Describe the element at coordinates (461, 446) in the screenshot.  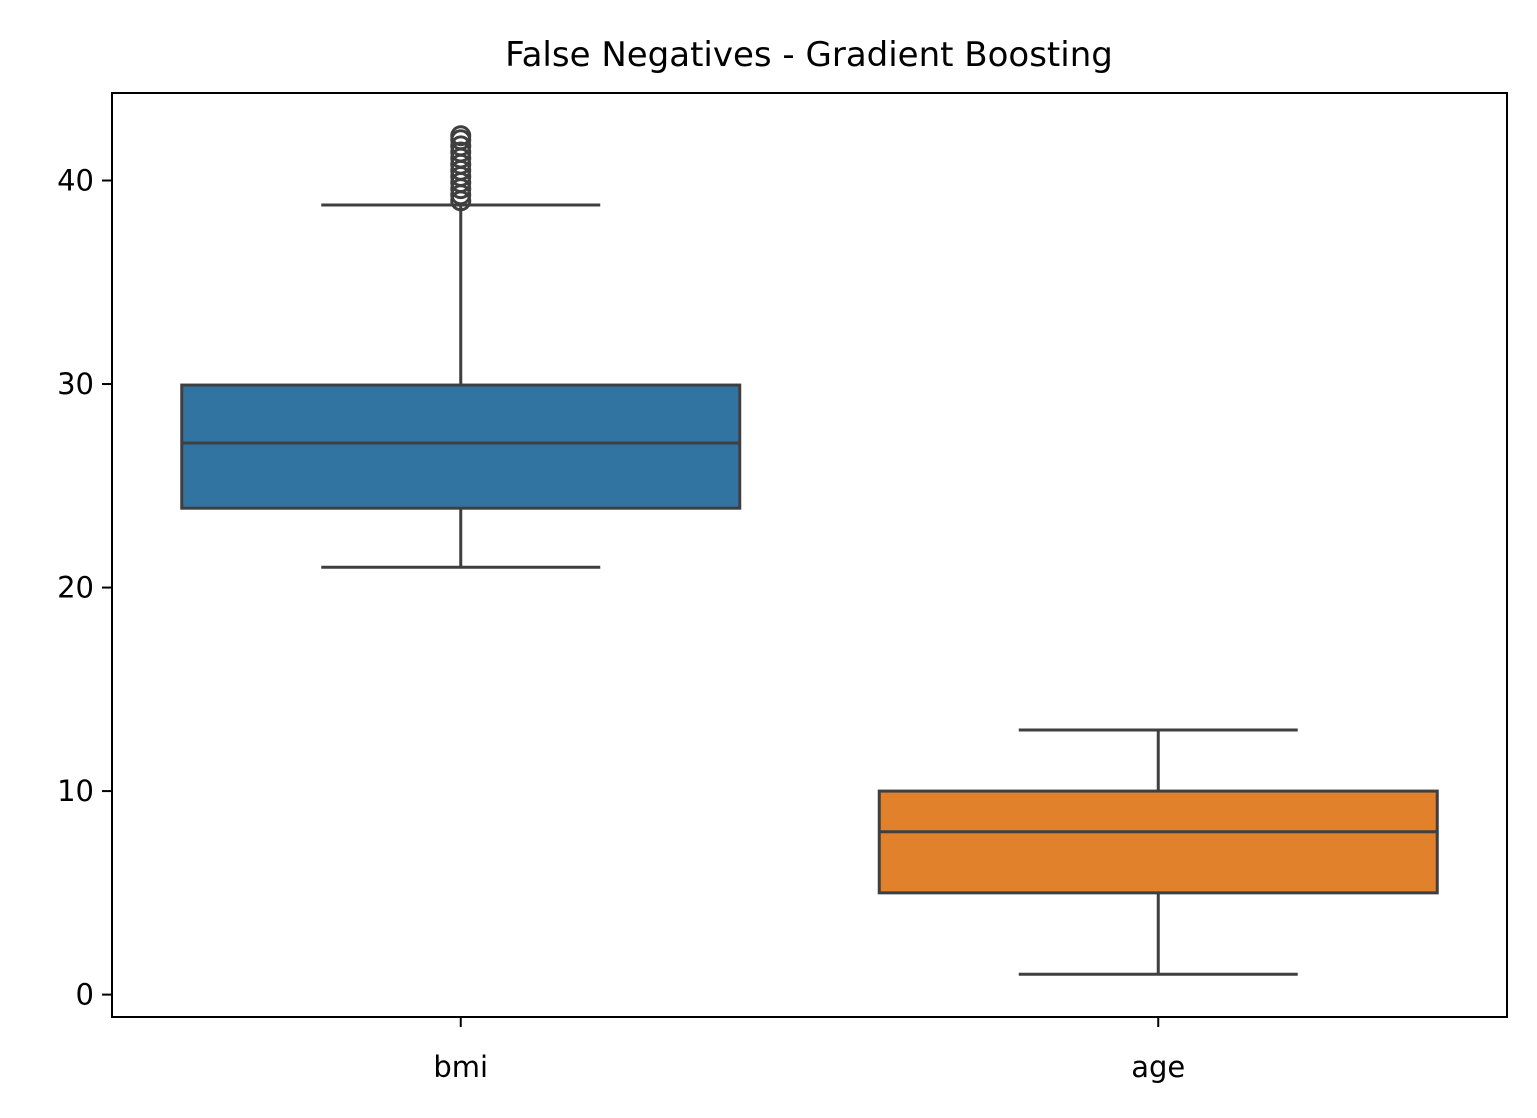
I see `box-bmi` at that location.